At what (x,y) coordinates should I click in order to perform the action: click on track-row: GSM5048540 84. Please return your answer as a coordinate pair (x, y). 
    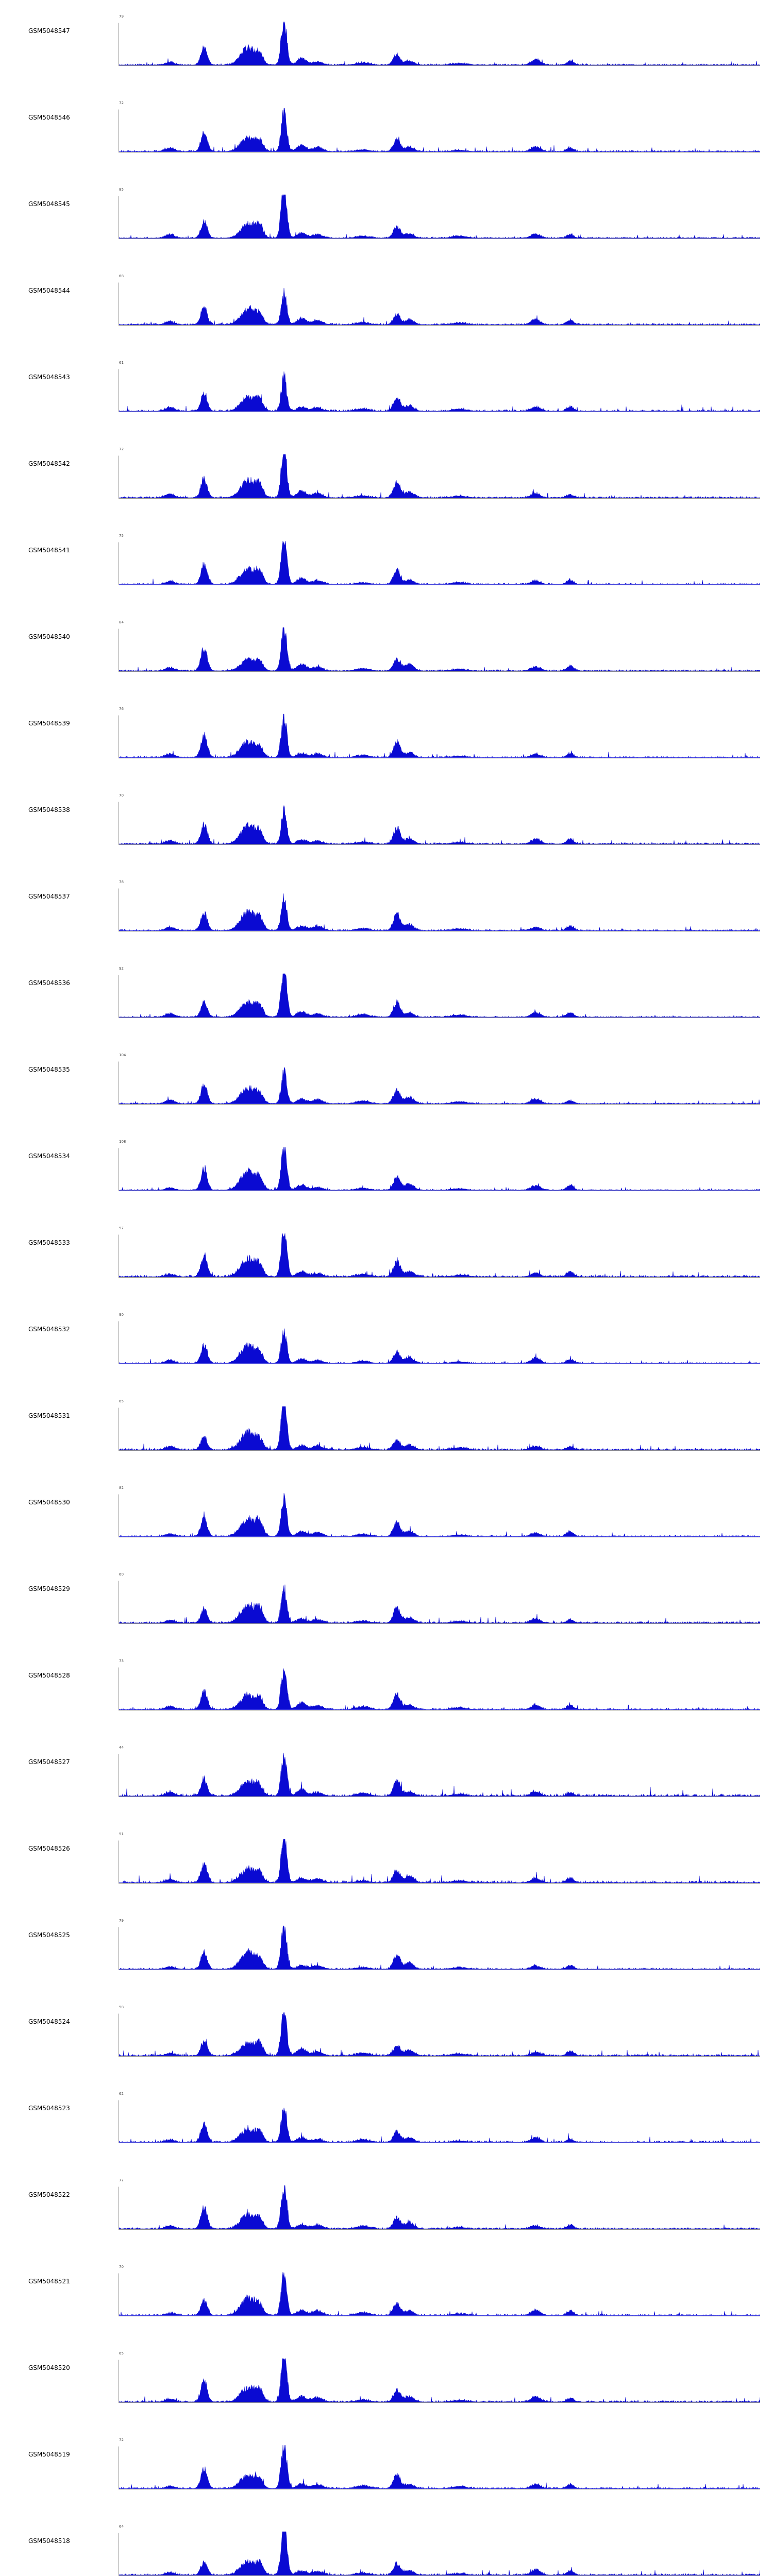
    Looking at the image, I should click on (386, 663).